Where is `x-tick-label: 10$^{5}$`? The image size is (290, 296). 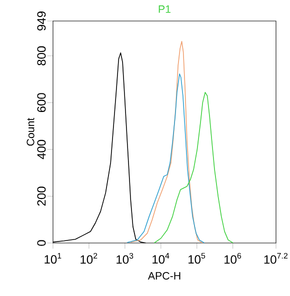 x-tick-label: 10$^{5}$ is located at coordinates (197, 258).